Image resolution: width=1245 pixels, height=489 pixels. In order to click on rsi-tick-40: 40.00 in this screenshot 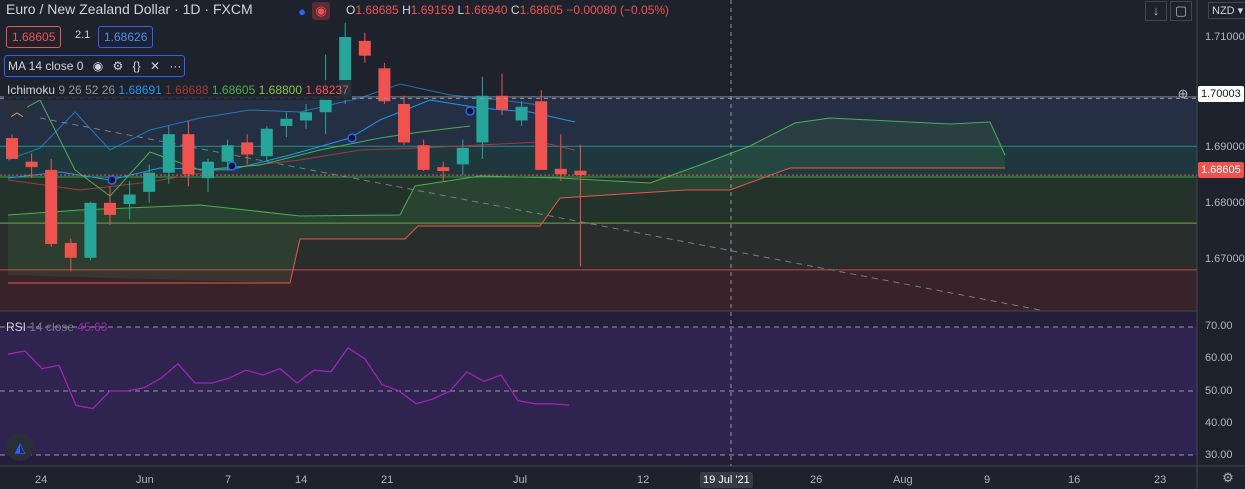, I will do `click(1219, 423)`.